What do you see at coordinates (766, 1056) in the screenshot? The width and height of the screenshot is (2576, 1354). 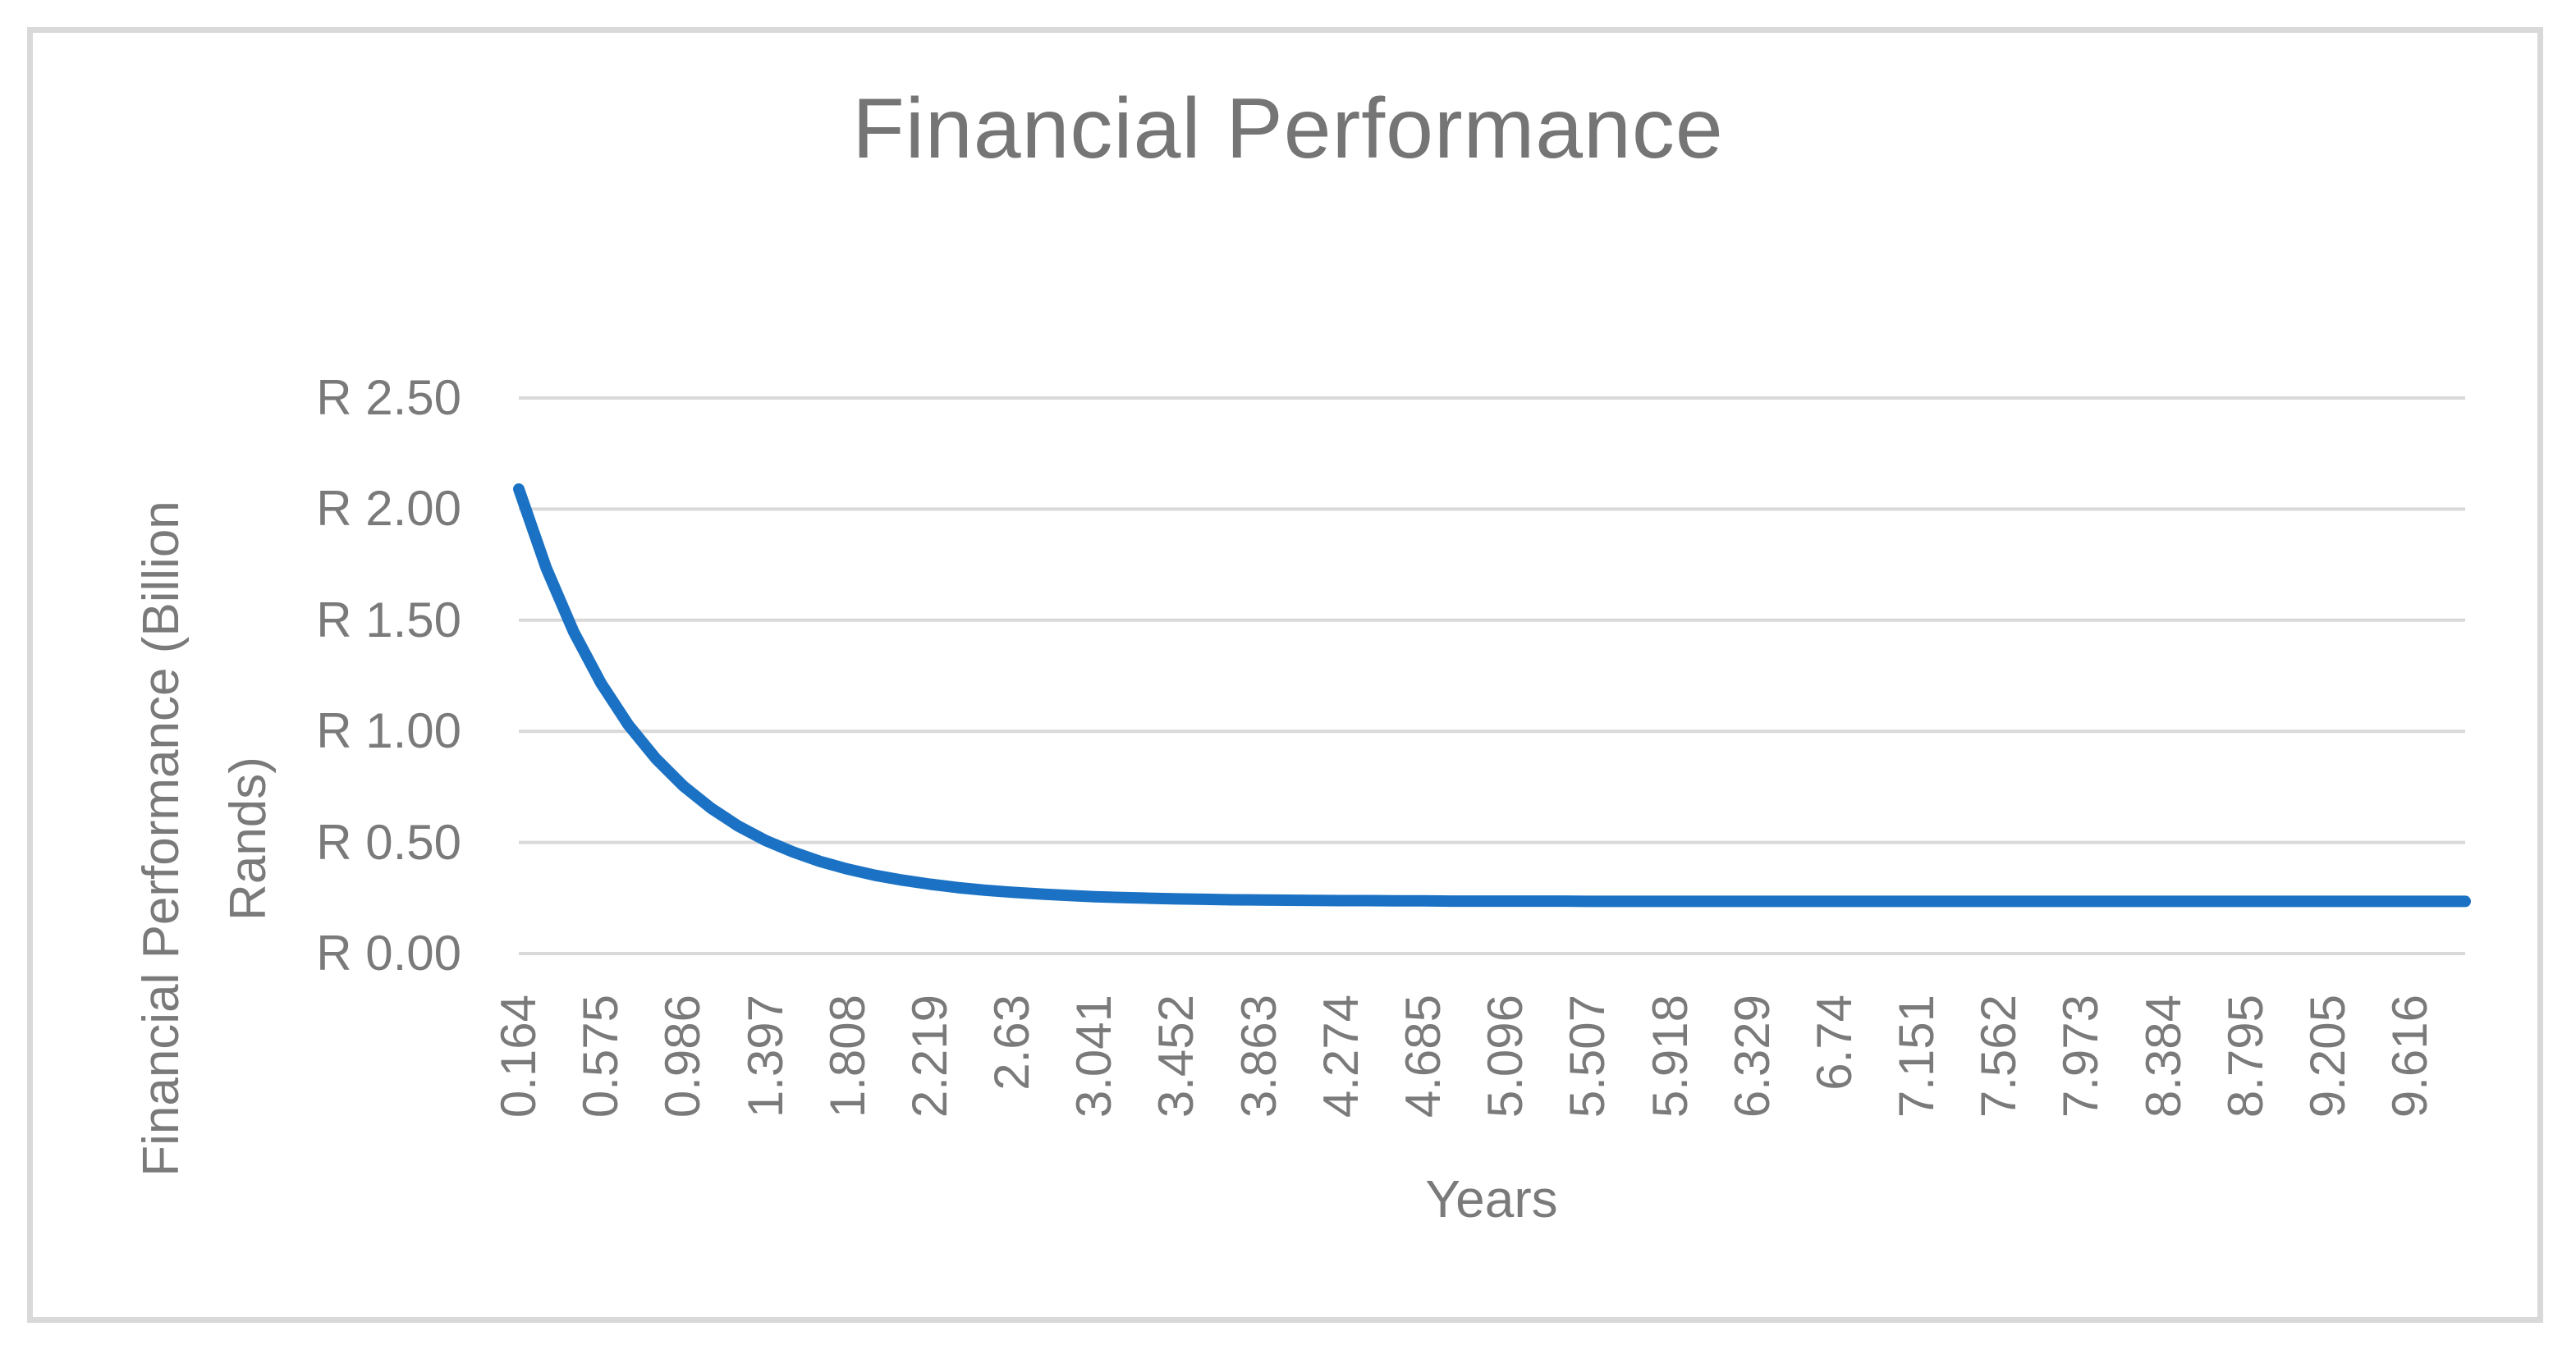 I see `x-tick-label: 1.397` at bounding box center [766, 1056].